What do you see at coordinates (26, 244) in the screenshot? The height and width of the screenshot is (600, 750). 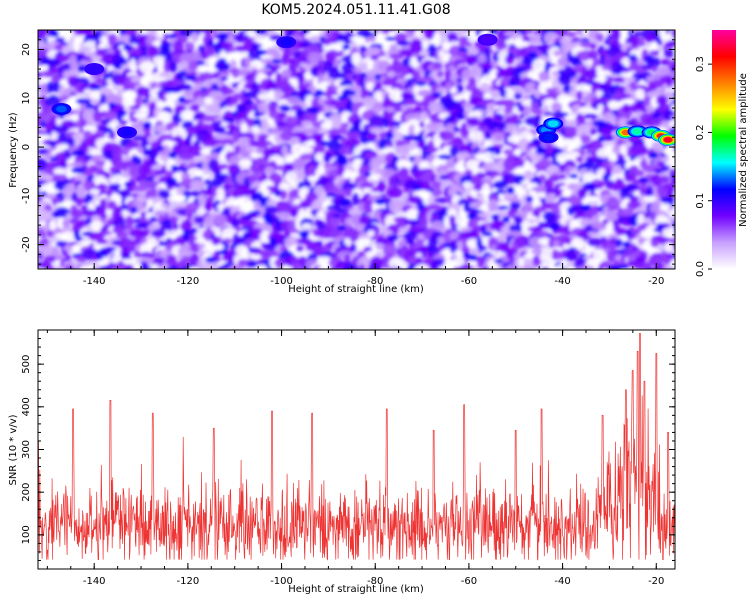 I see `y-tick-label: -20` at bounding box center [26, 244].